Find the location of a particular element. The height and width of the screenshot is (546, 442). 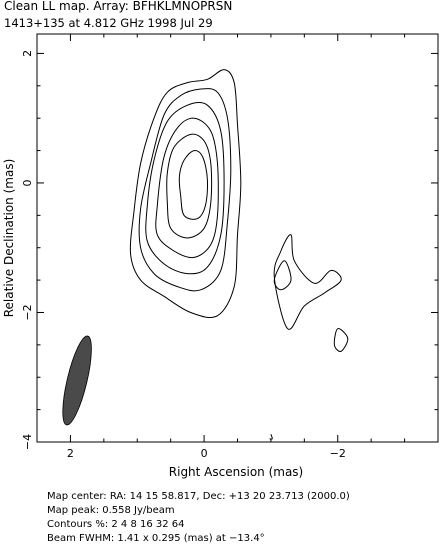

x-tick-label: 2 is located at coordinates (70, 453).